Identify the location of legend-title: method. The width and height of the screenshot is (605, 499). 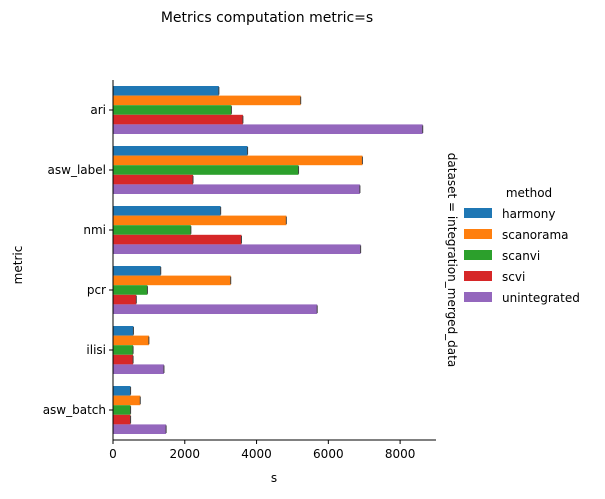
(529, 193).